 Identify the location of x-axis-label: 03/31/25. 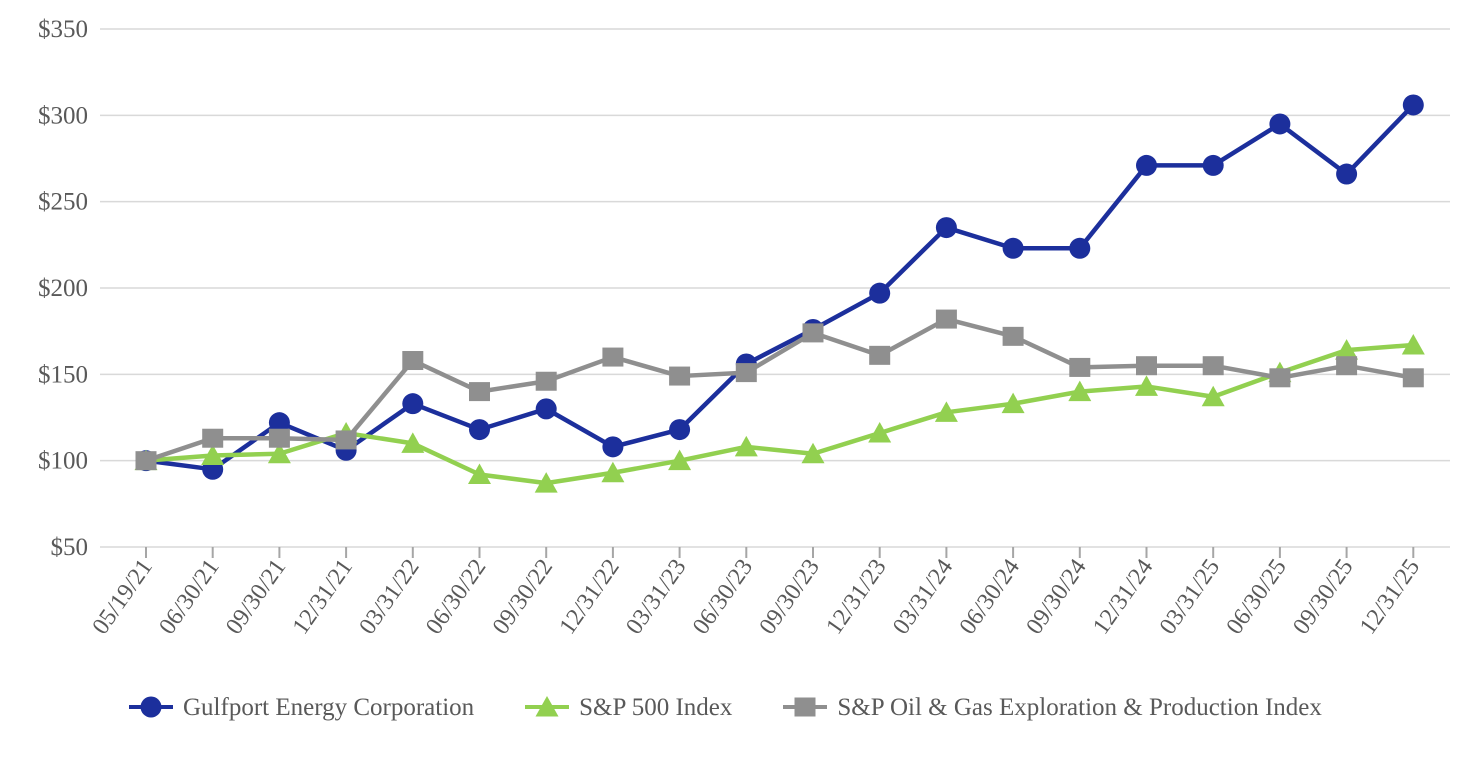
(1190, 597).